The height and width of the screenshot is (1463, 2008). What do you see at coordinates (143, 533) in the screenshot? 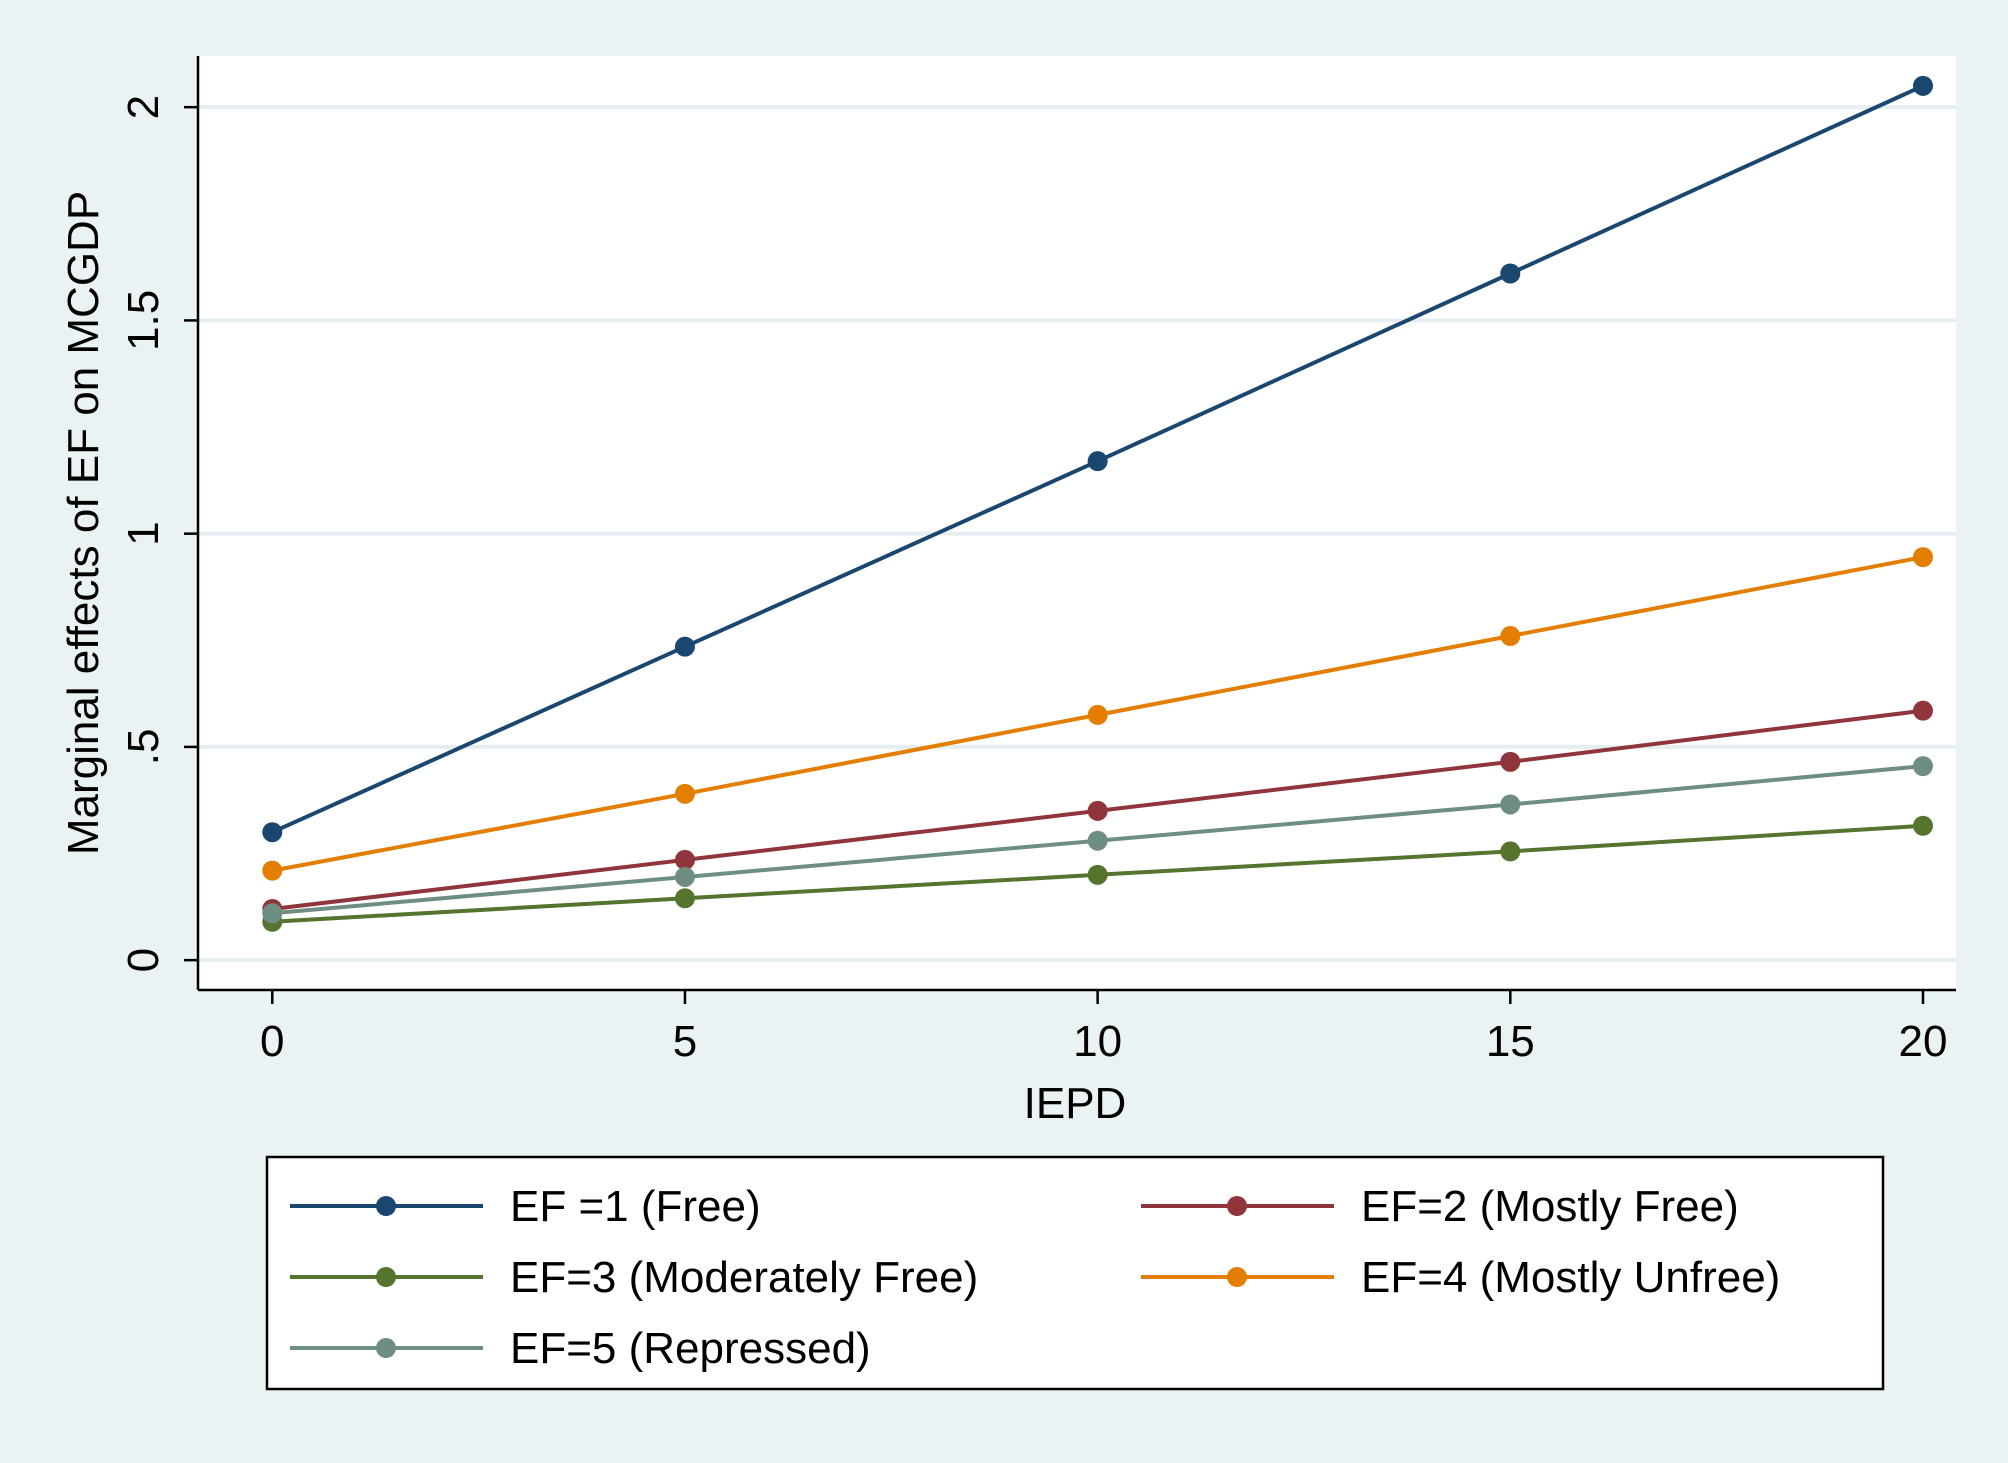
I see `y-tick-label: 1` at bounding box center [143, 533].